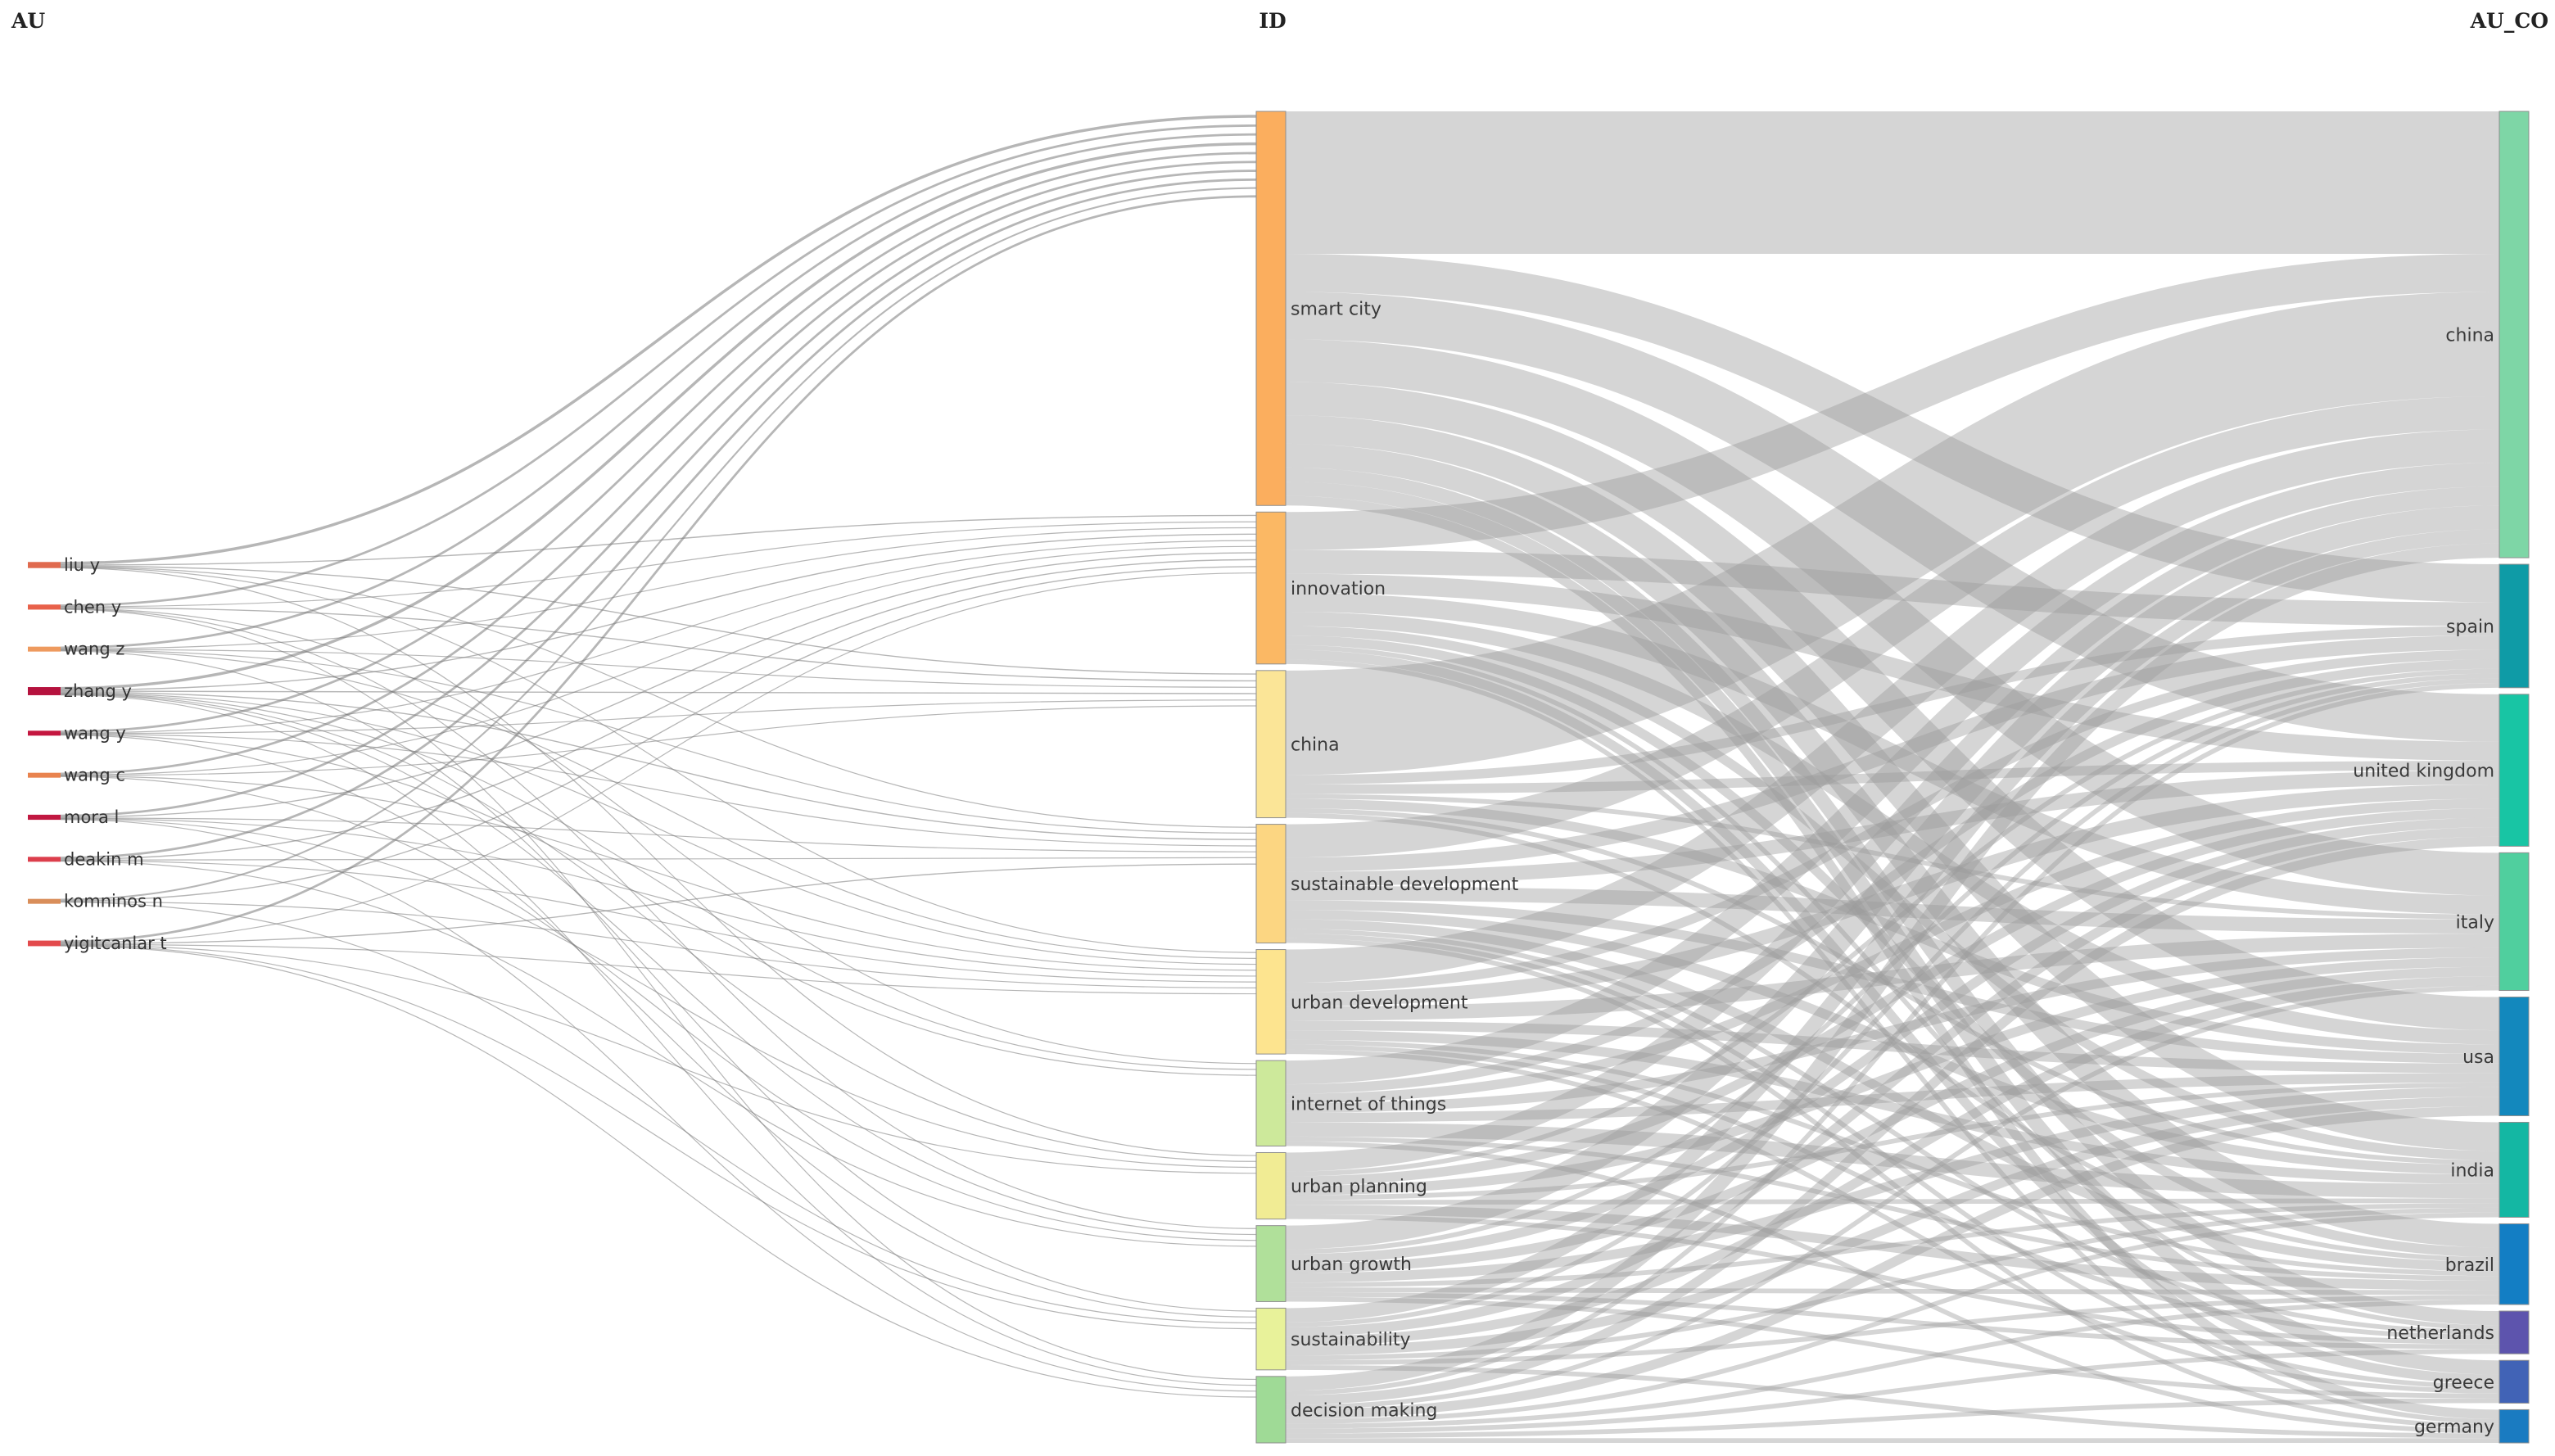 The width and height of the screenshot is (2555, 1456). I want to click on link-internet-of-things-to-italy, so click(1892, 1030).